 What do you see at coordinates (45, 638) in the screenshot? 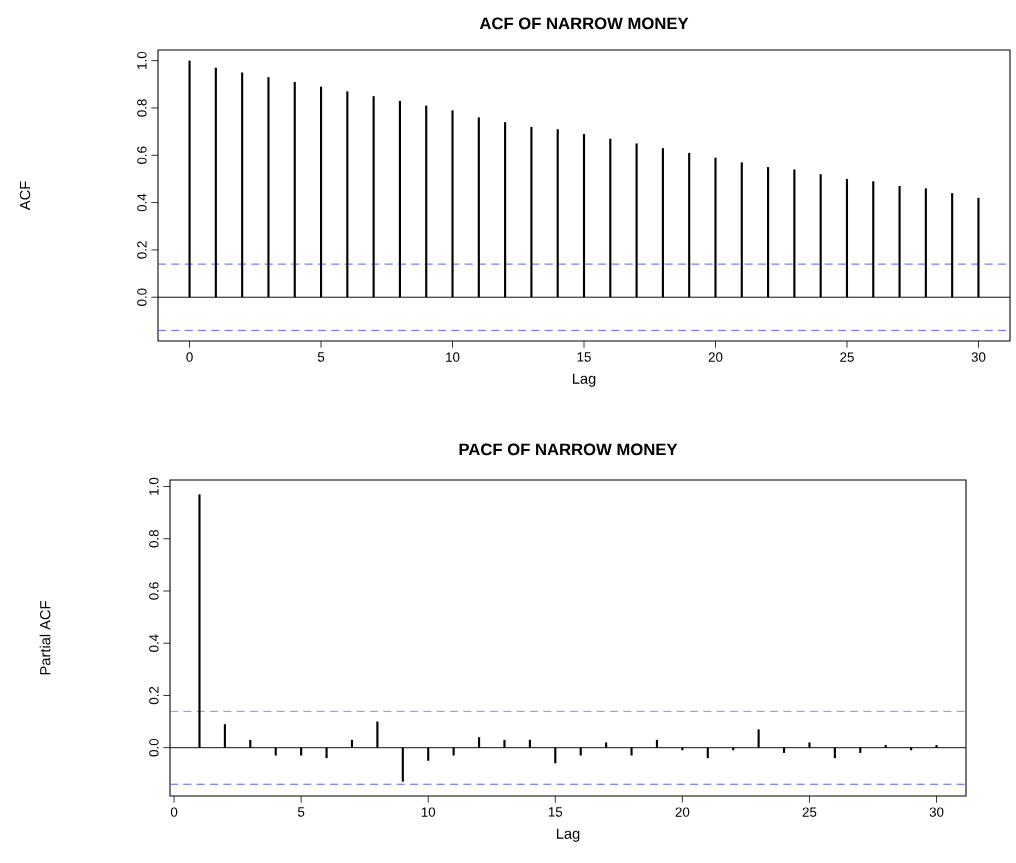
I see `y-axis-title: Partial ACF` at bounding box center [45, 638].